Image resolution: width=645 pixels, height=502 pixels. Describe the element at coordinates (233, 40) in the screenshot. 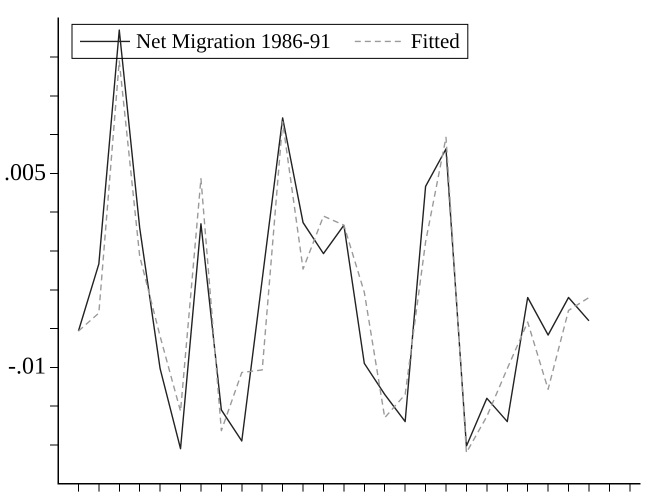

I see `legend-label: Net Migration 1986-91` at that location.